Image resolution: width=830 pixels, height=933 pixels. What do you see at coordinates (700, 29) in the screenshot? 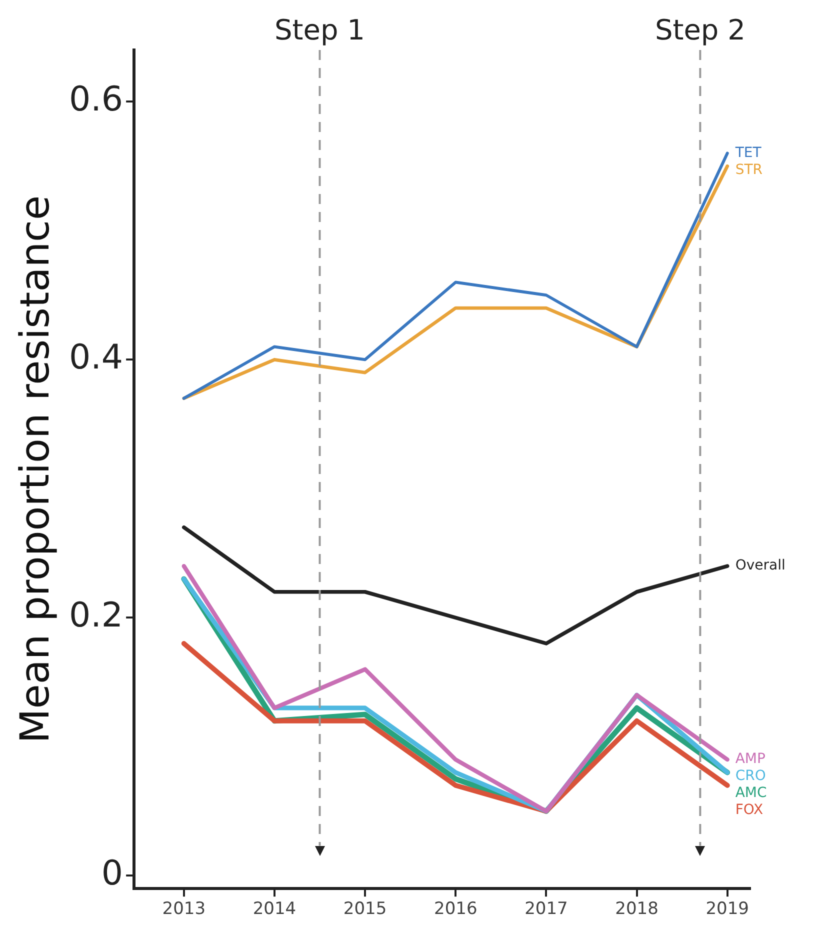
I see `ref-line-label: Step 2` at bounding box center [700, 29].